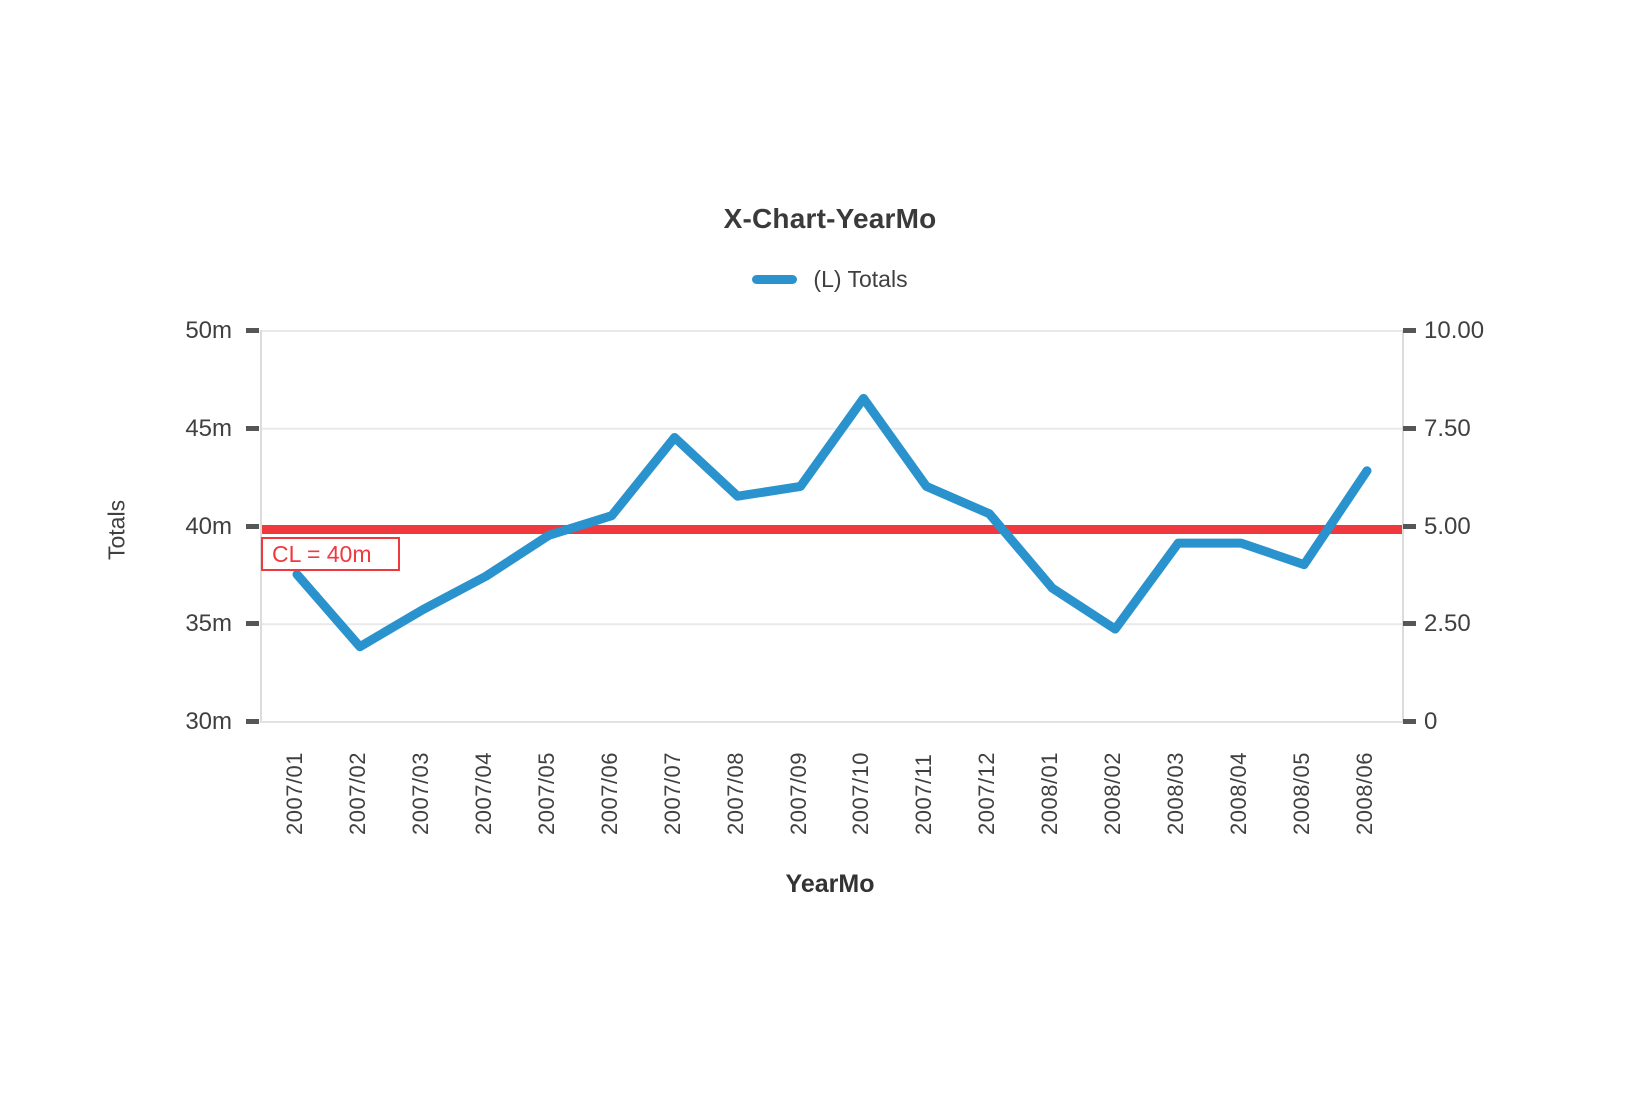 Image resolution: width=1648 pixels, height=1110 pixels. I want to click on x-axis-tick-label: 2008/03, so click(1176, 793).